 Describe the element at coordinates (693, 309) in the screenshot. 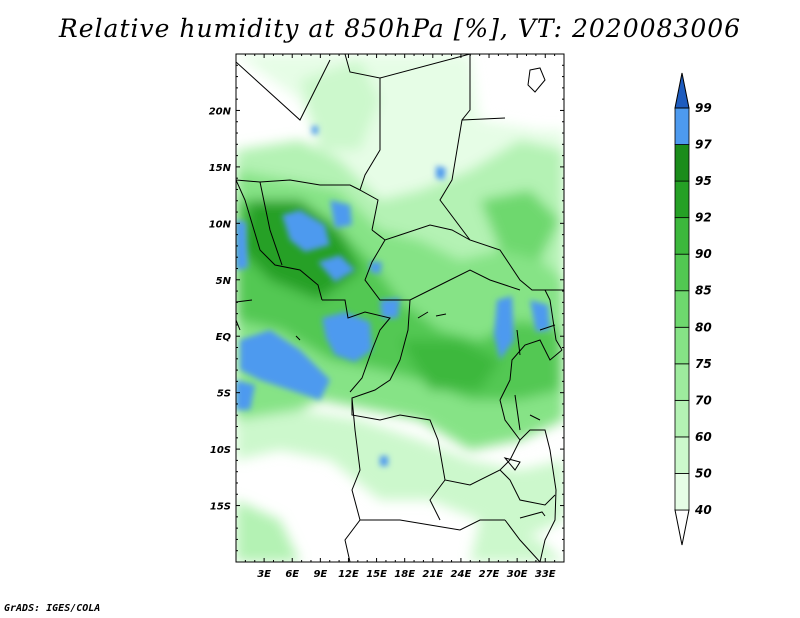

I see `colorbar: 40 50 60 70 75 80 85 90 92 95 97 99` at that location.